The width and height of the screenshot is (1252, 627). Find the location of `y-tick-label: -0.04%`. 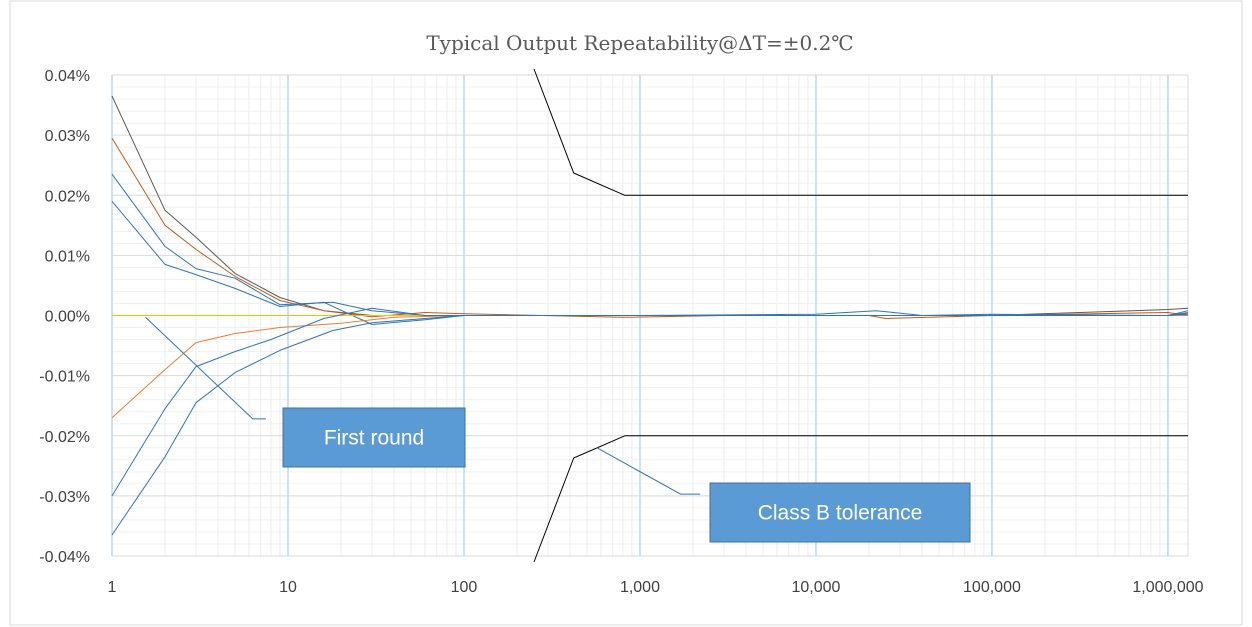

y-tick-label: -0.04% is located at coordinates (64, 557).